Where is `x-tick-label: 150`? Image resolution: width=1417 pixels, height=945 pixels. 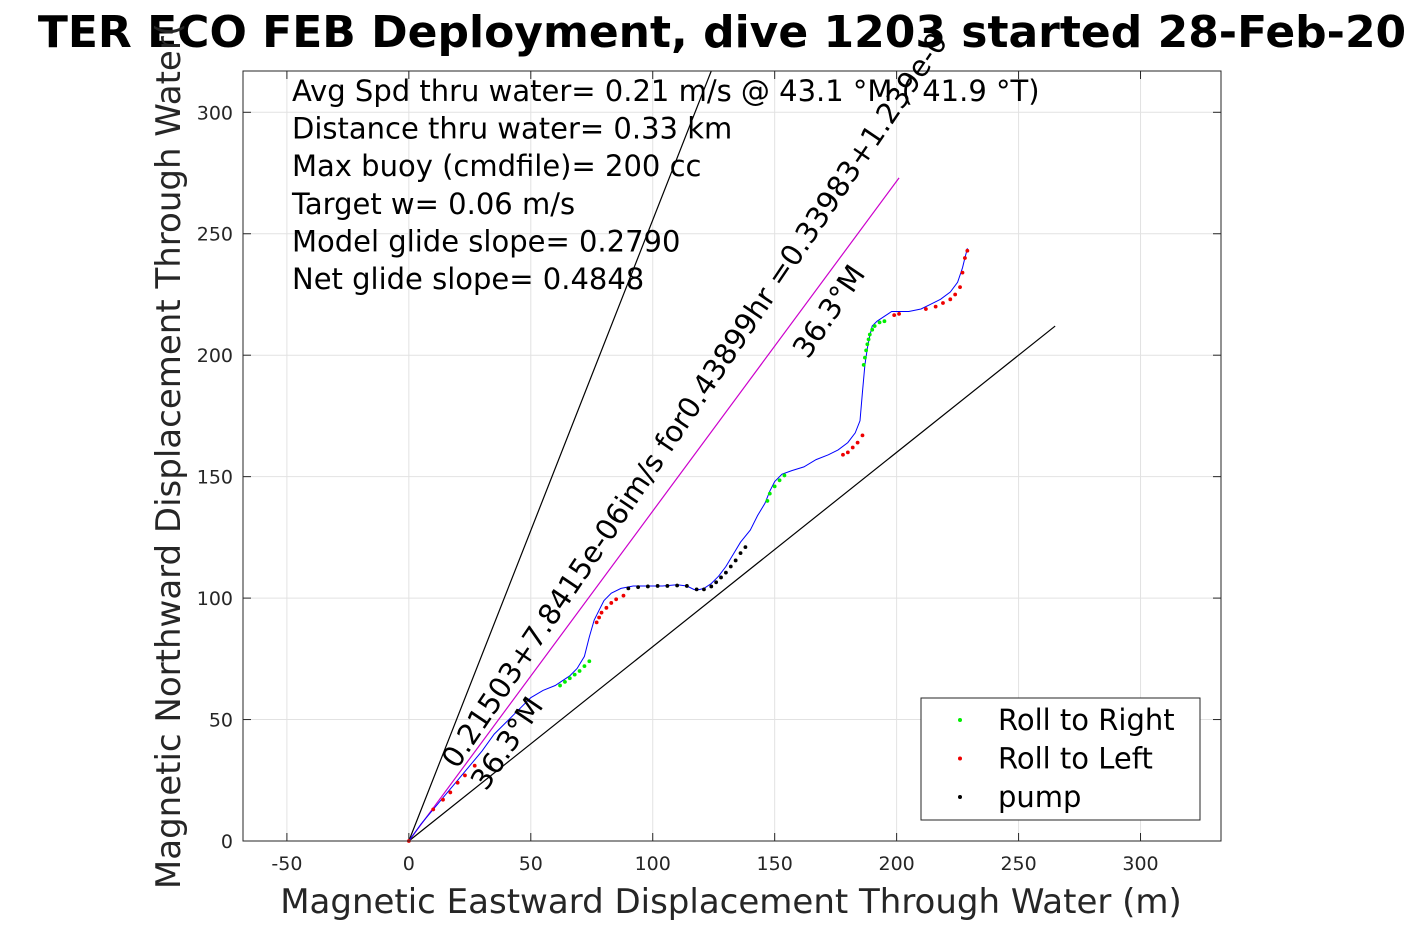 x-tick-label: 150 is located at coordinates (775, 864).